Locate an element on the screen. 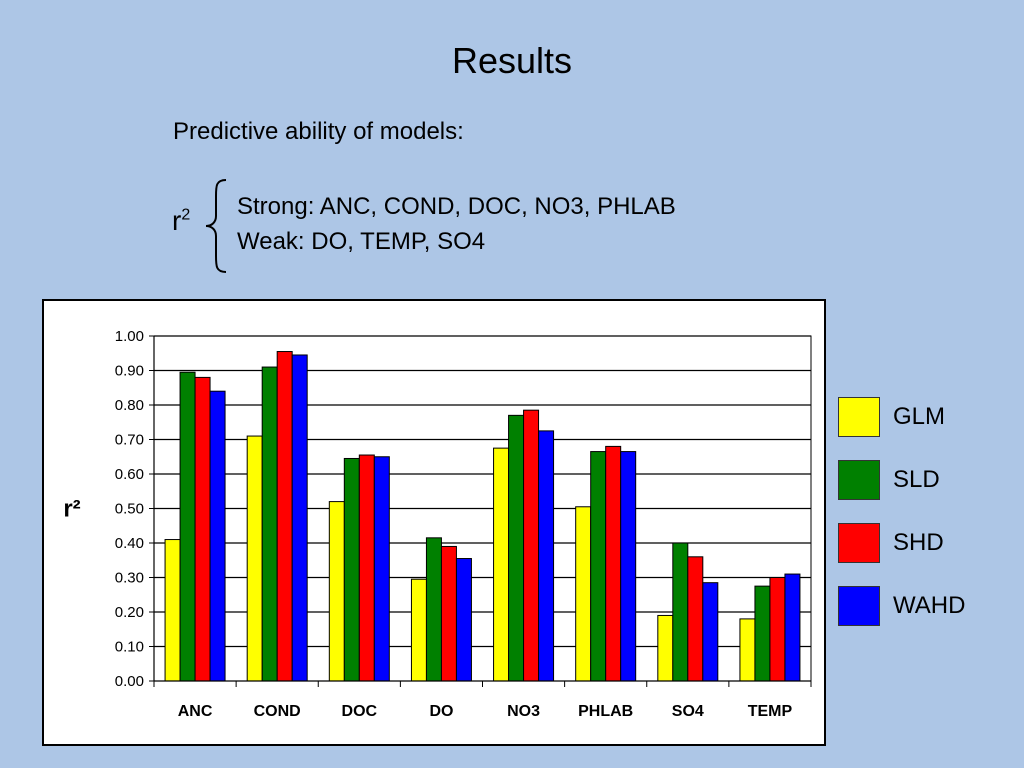 Image resolution: width=1024 pixels, height=768 pixels. y-tick-label: 0.50 is located at coordinates (129, 509).